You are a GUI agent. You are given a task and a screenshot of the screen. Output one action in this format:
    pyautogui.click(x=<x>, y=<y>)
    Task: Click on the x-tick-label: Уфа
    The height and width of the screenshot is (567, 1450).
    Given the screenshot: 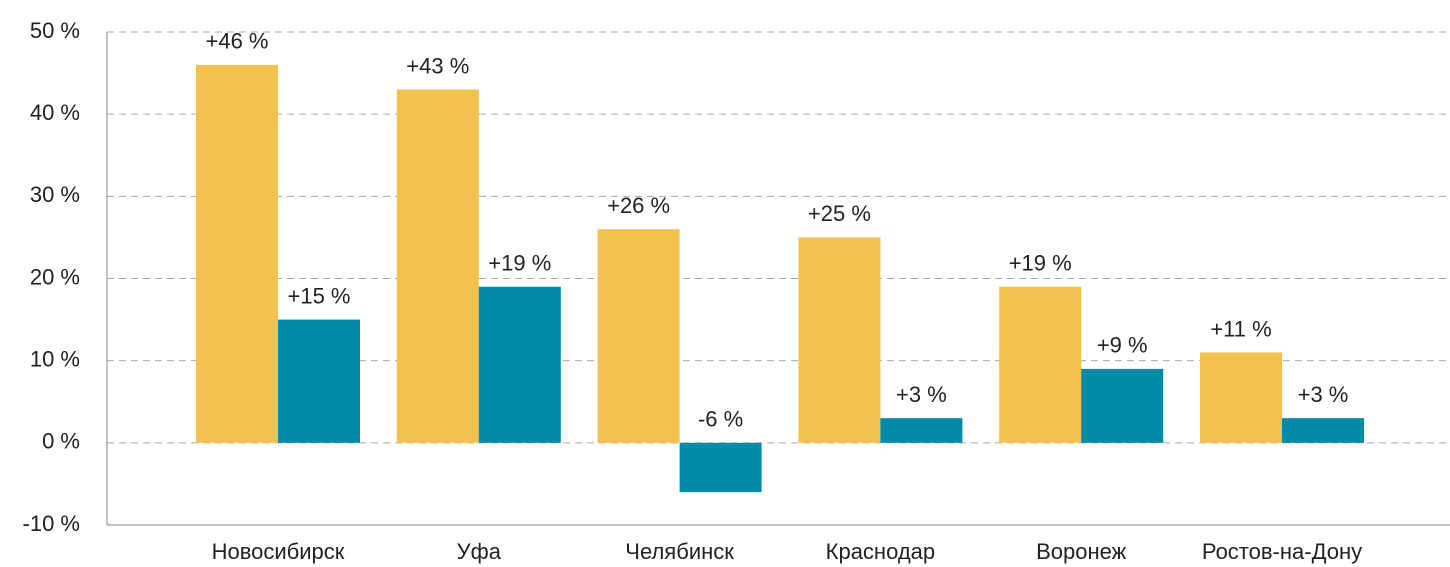 What is the action you would take?
    pyautogui.click(x=479, y=551)
    